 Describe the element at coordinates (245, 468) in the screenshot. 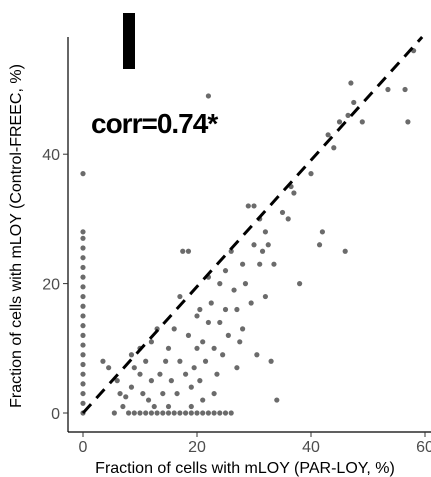

I see `x-axis-title: Fraction of cells with mLOY (PAR-LOY, %)` at that location.